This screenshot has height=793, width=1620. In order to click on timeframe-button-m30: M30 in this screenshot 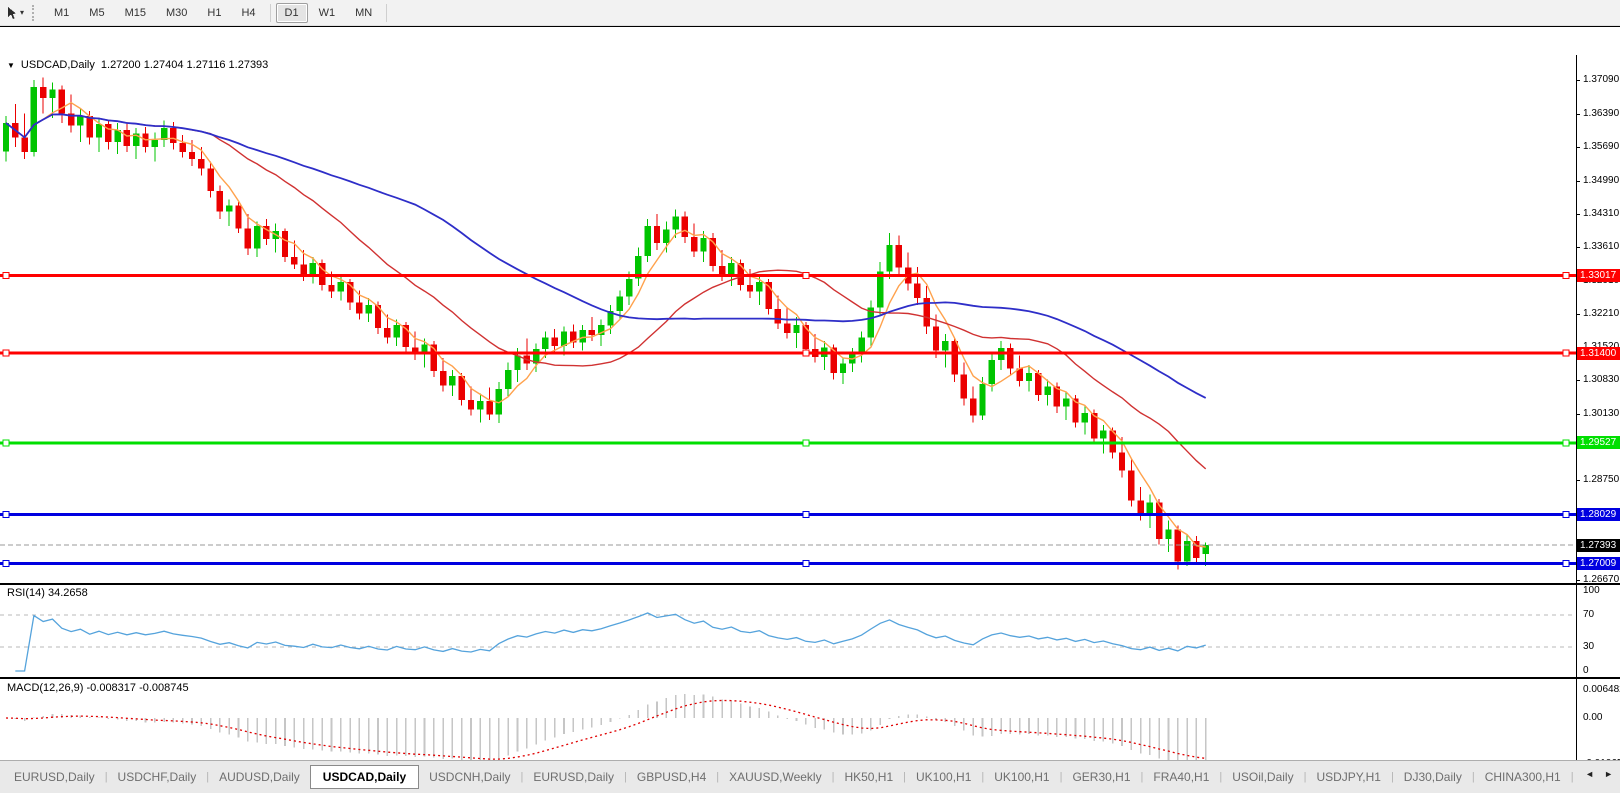, I will do `click(176, 12)`.